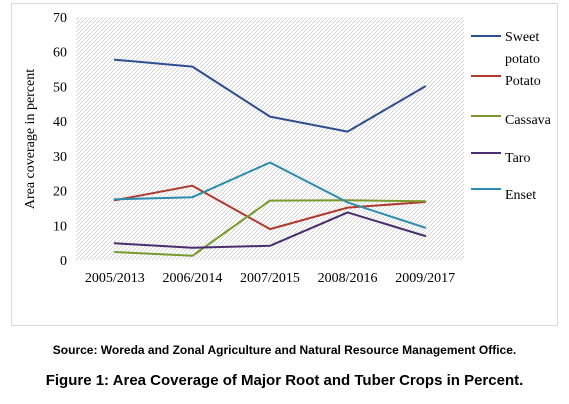  I want to click on x-tick-label: 2005/2013, so click(115, 278).